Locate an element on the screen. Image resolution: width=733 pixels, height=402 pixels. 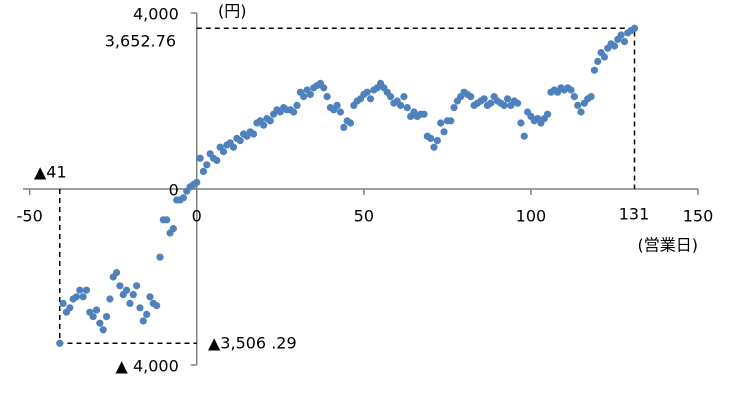
annotation: 3,652.76 is located at coordinates (140, 41).